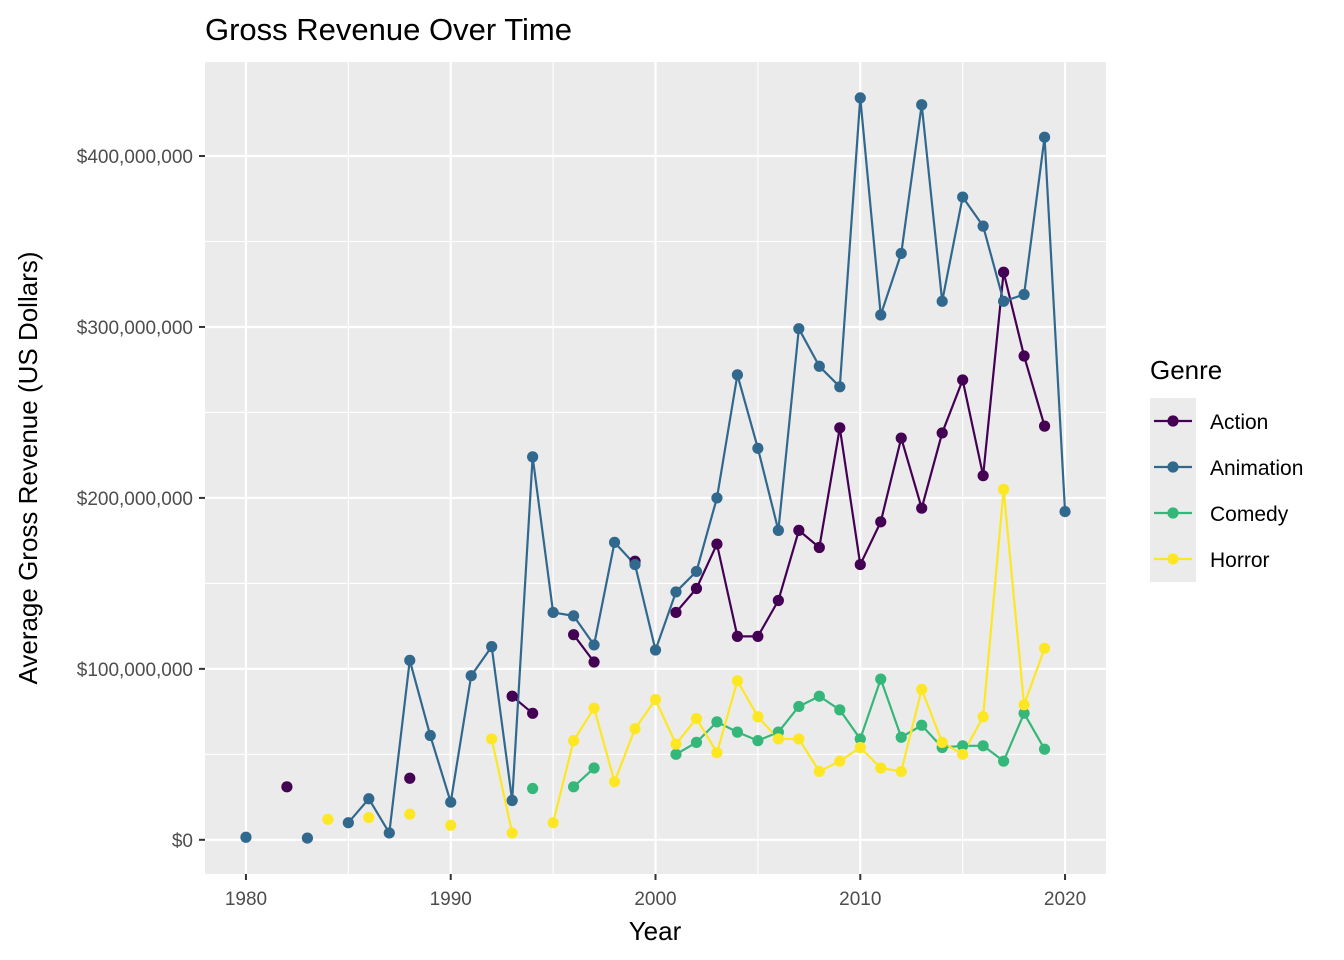  What do you see at coordinates (1221, 514) in the screenshot?
I see `legend-item-comedy: Comedy` at bounding box center [1221, 514].